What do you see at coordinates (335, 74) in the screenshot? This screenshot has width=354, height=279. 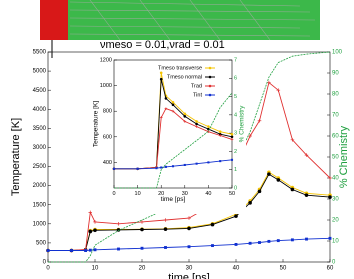 I see `y2-tick-label: 90` at bounding box center [335, 74].